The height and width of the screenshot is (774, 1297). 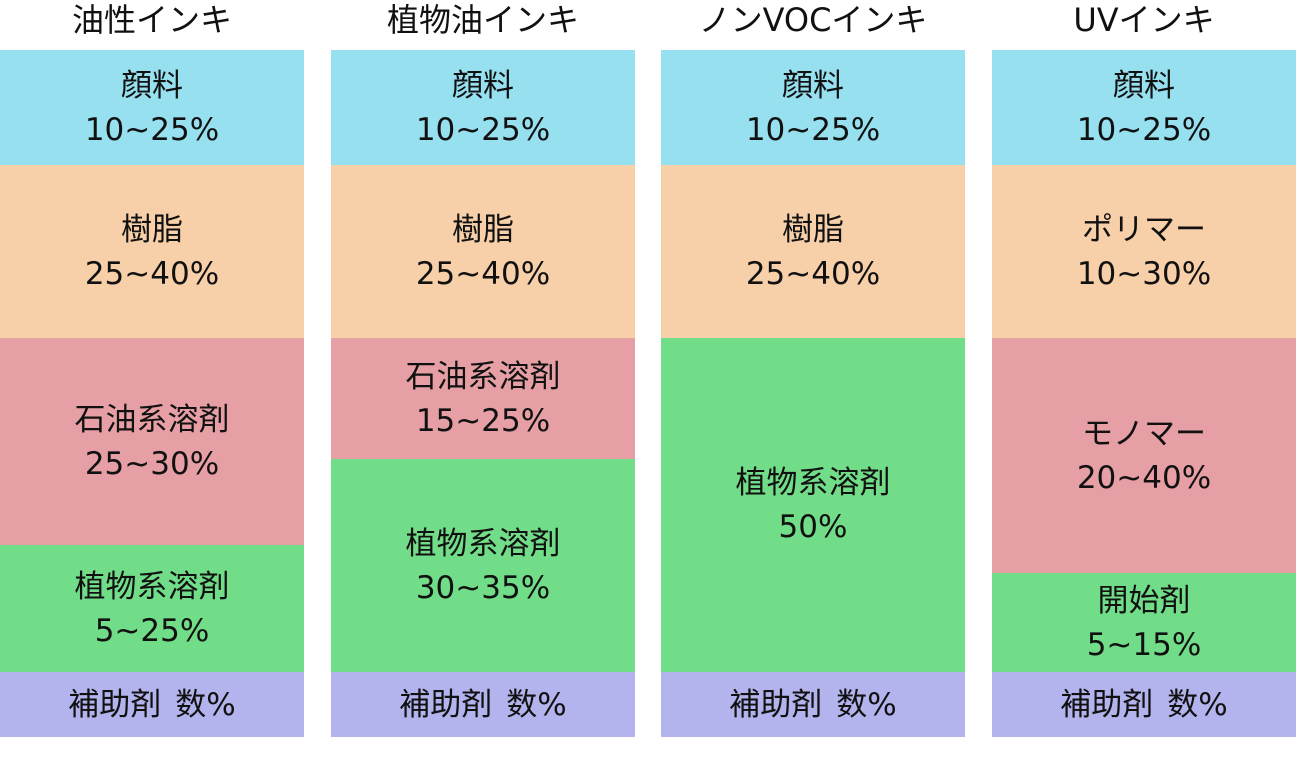 I want to click on segment-label: モノマー, so click(x=1144, y=433).